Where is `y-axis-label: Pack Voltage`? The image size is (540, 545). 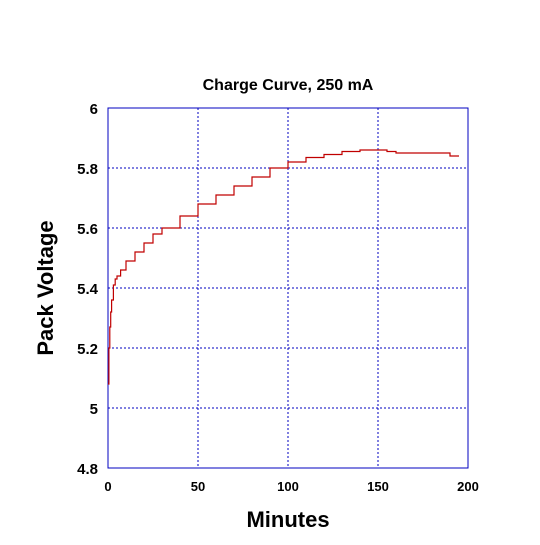
y-axis-label: Pack Voltage is located at coordinates (45, 287).